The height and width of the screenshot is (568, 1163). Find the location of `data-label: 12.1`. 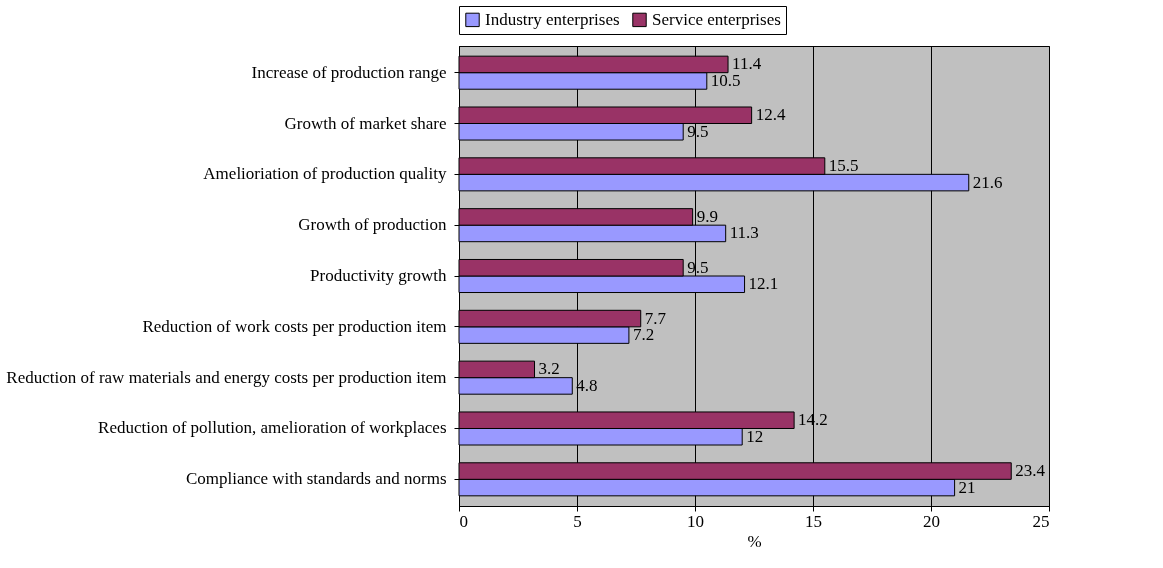

data-label: 12.1 is located at coordinates (763, 284).